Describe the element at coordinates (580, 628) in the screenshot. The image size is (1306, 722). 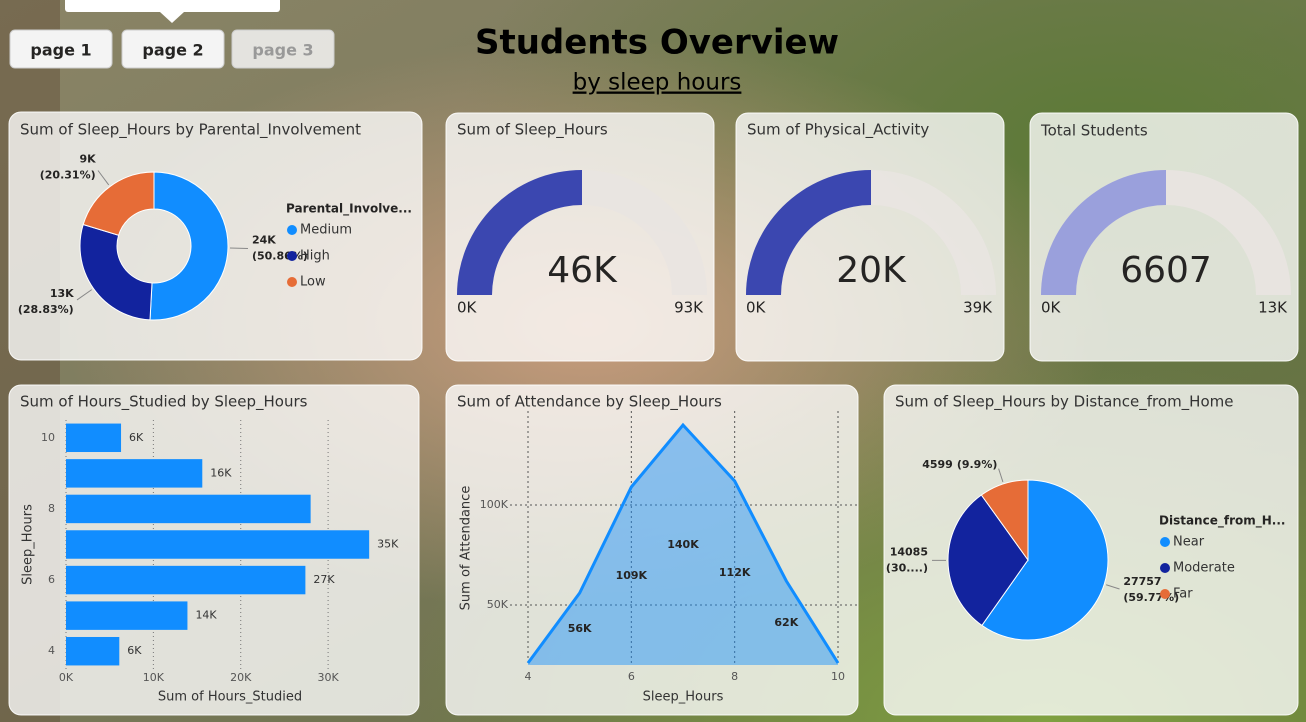
I see `data-label: 56K` at that location.